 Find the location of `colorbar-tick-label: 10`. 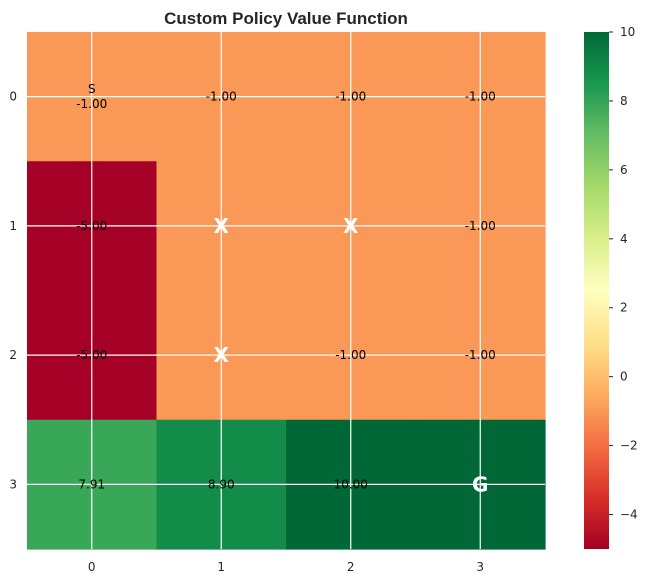

colorbar-tick-label: 10 is located at coordinates (627, 32).